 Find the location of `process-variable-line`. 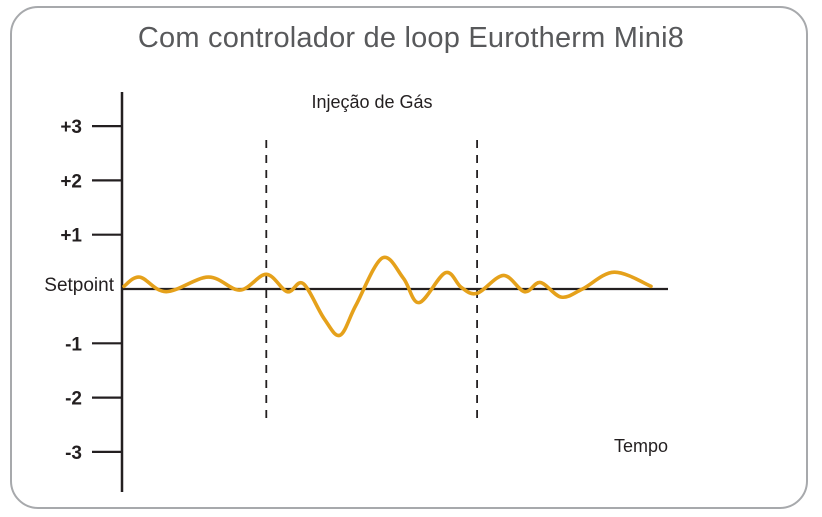

process-variable-line is located at coordinates (387, 296).